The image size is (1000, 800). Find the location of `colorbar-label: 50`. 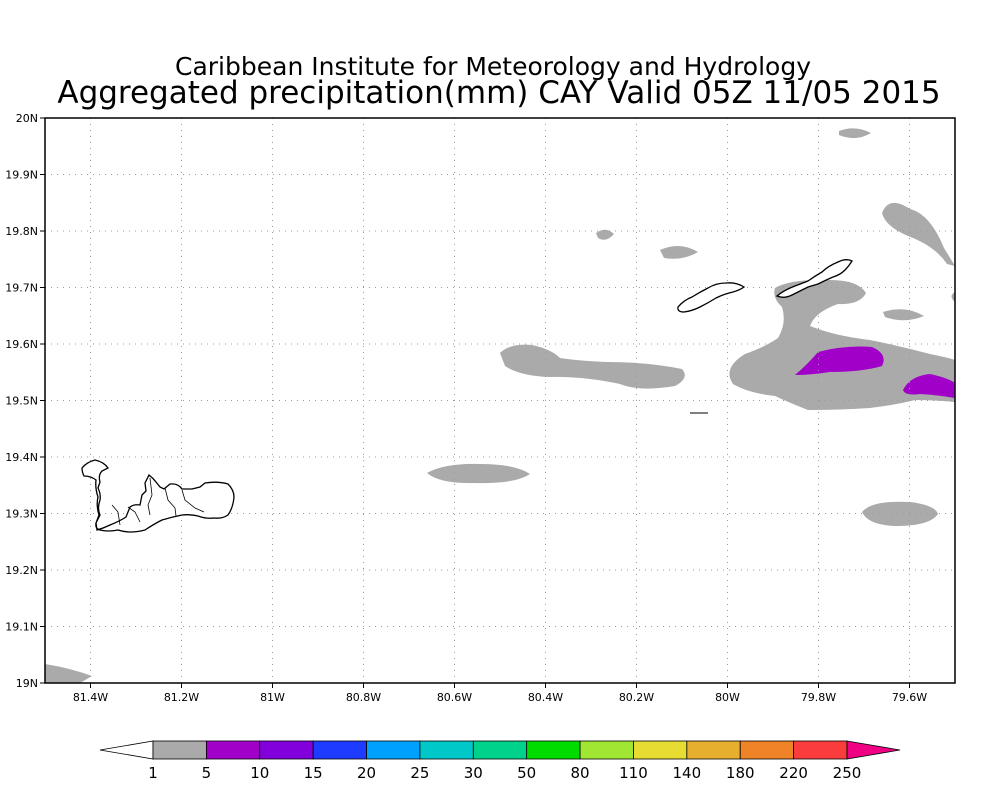

colorbar-label: 50 is located at coordinates (526, 773).